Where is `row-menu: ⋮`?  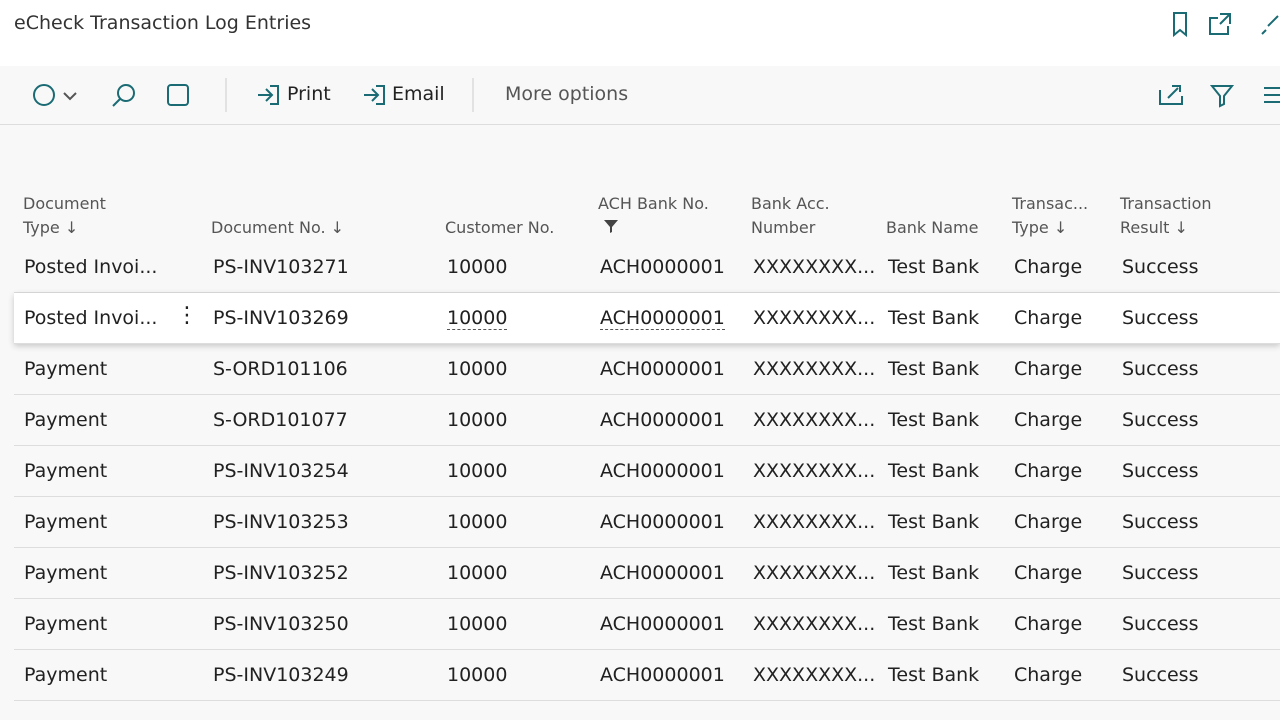
row-menu: ⋮ is located at coordinates (187, 315).